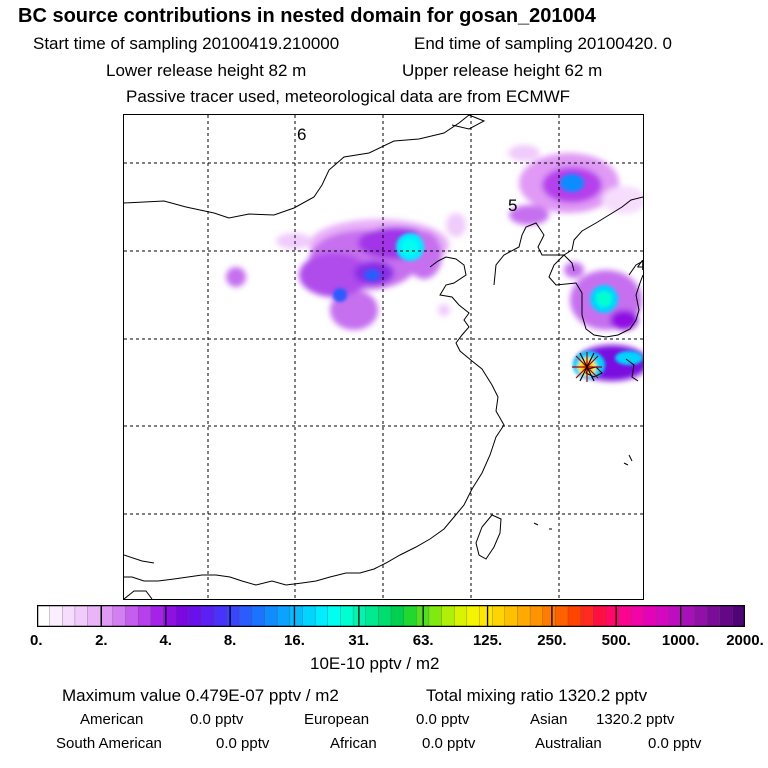 The width and height of the screenshot is (768, 768). What do you see at coordinates (587, 367) in the screenshot?
I see `receptor-star-icon` at bounding box center [587, 367].